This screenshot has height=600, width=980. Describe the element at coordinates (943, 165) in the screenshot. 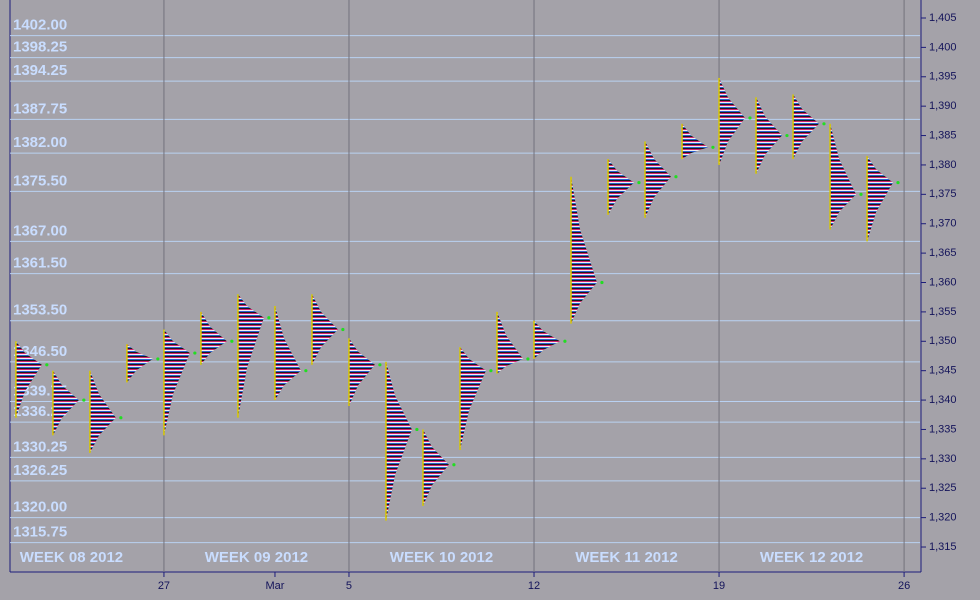

I see `y-tick-label: 1,380` at that location.